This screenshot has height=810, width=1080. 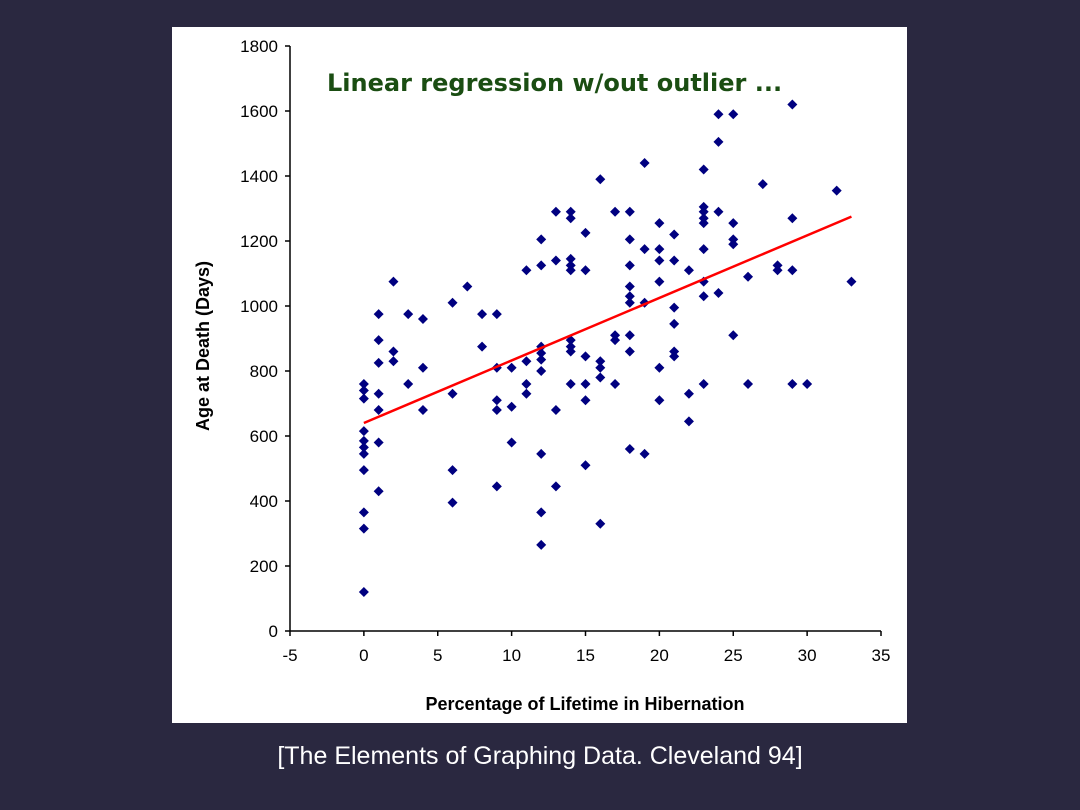 I want to click on y-tick-label: 0, so click(x=273, y=631).